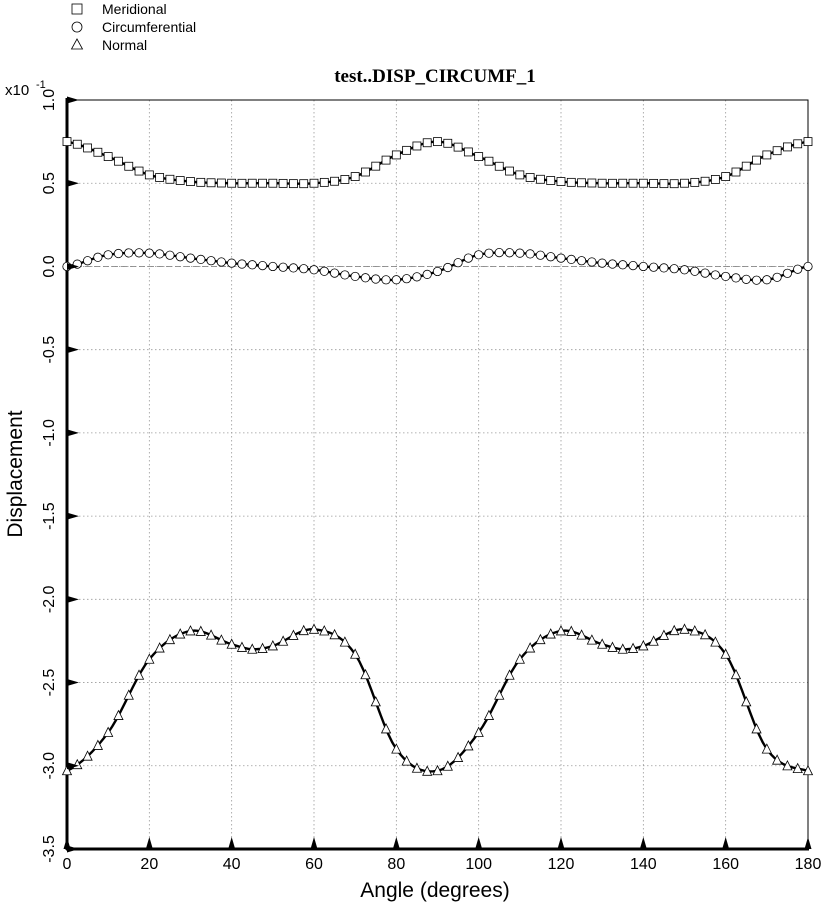 This screenshot has height=904, width=827. I want to click on y-tick-label: -3.0, so click(49, 766).